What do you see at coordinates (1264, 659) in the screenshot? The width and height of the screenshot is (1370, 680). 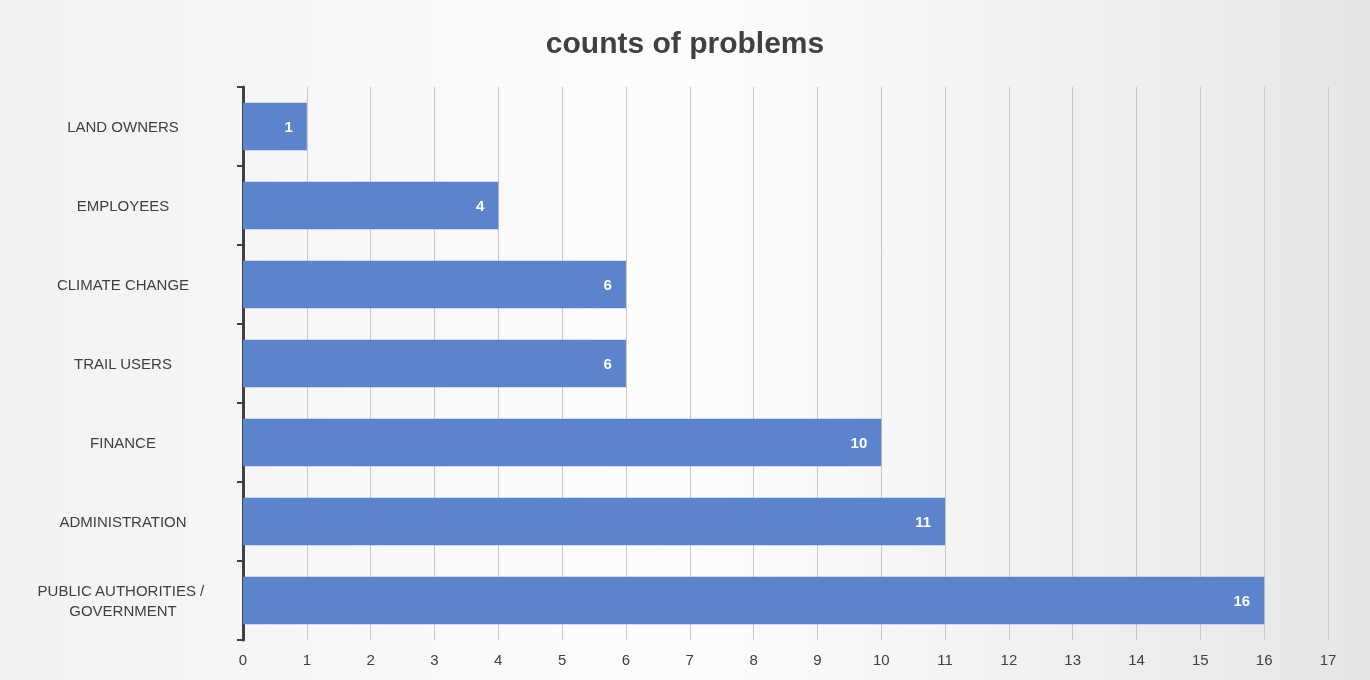 I see `x-tick-label: 16` at bounding box center [1264, 659].